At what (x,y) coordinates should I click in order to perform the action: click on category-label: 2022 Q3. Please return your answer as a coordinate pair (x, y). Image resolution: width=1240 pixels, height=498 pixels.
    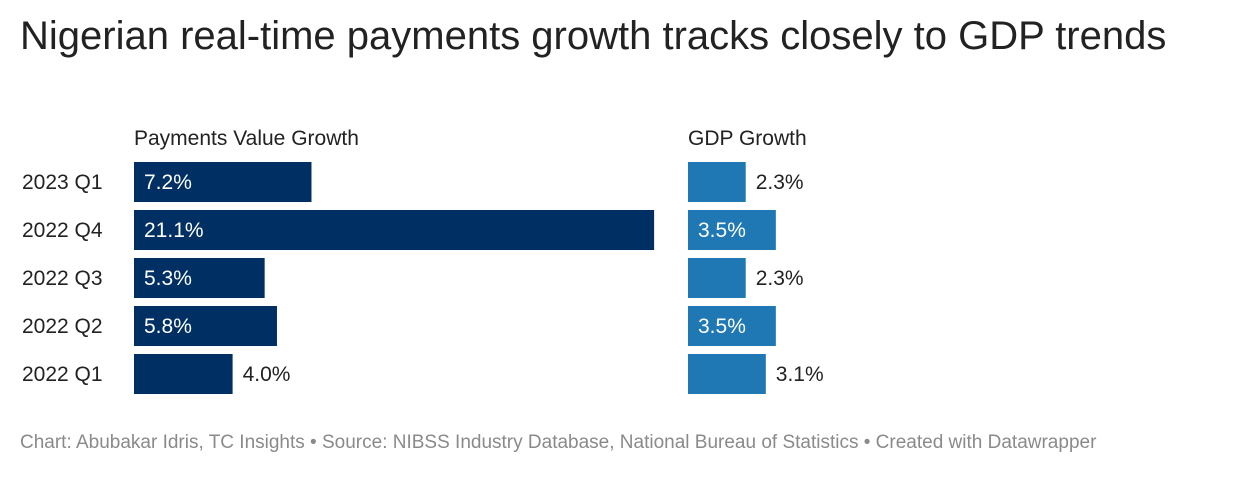
    Looking at the image, I should click on (62, 278).